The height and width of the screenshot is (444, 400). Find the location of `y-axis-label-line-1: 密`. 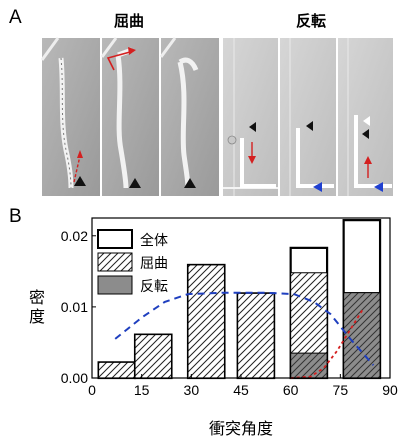

y-axis-label-line-1: 密 is located at coordinates (36, 297).